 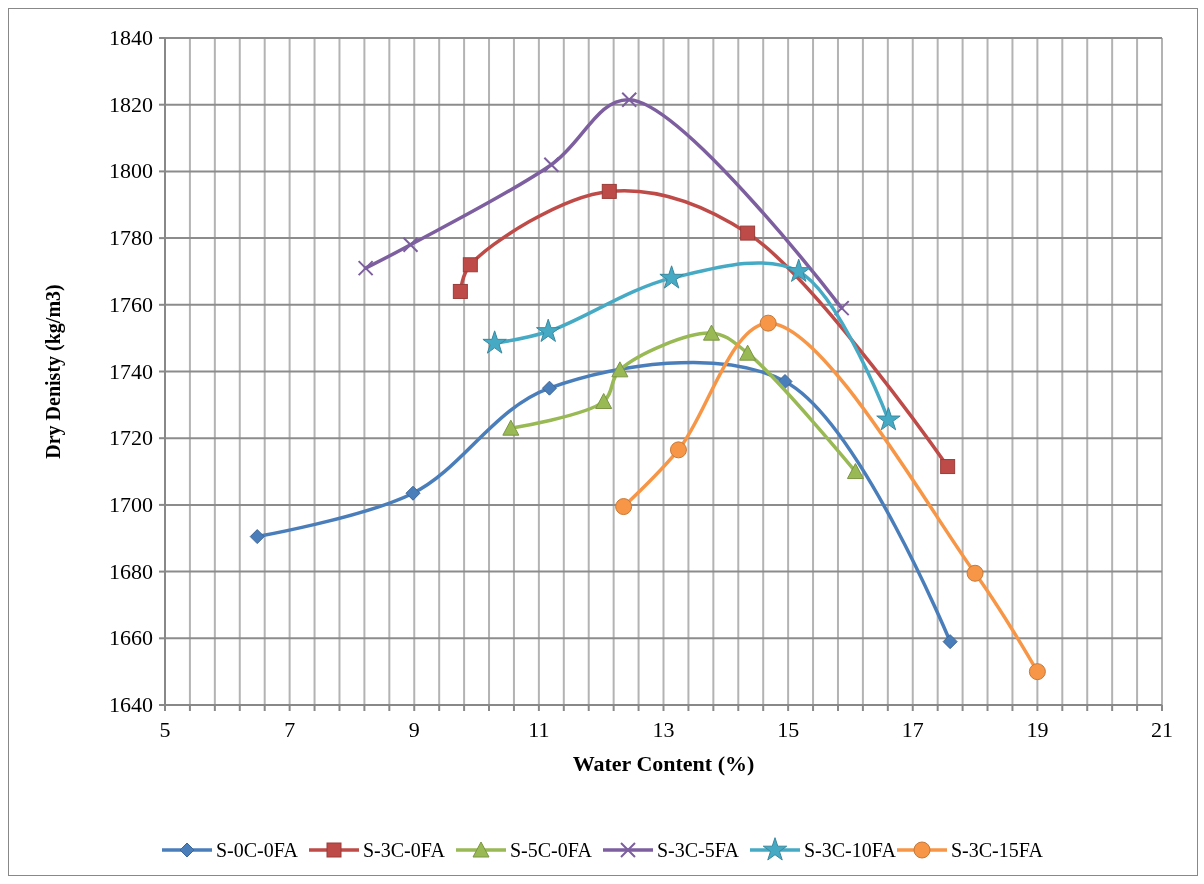 What do you see at coordinates (131, 438) in the screenshot?
I see `y-tick-label: 1720` at bounding box center [131, 438].